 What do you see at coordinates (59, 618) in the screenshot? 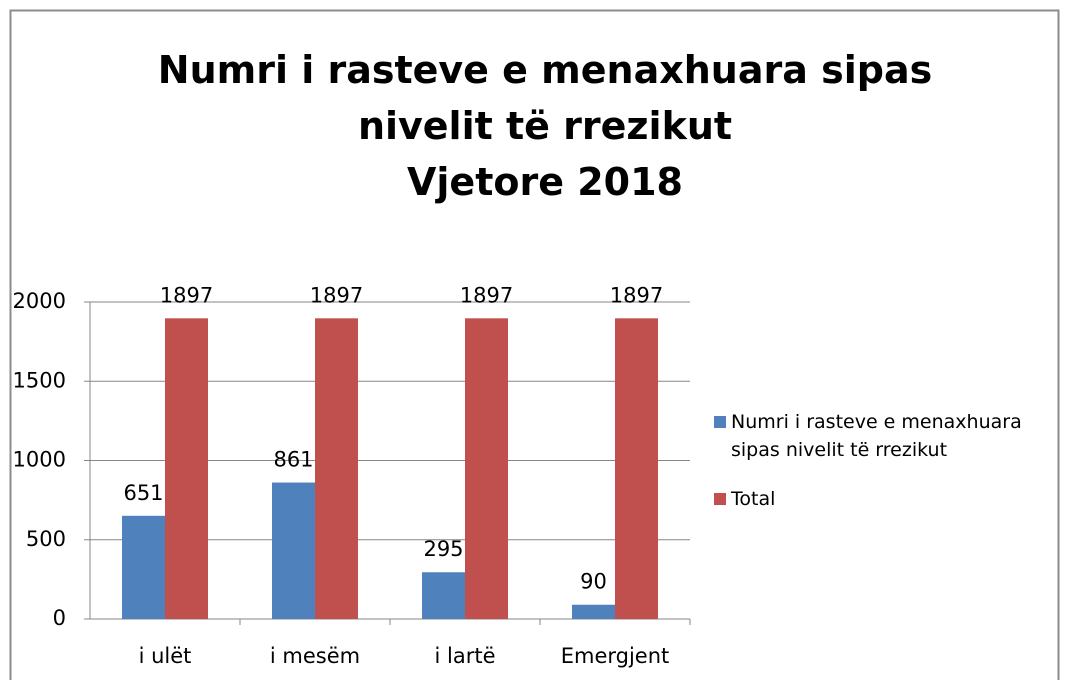
I see `y-tick-label: 0` at bounding box center [59, 618].